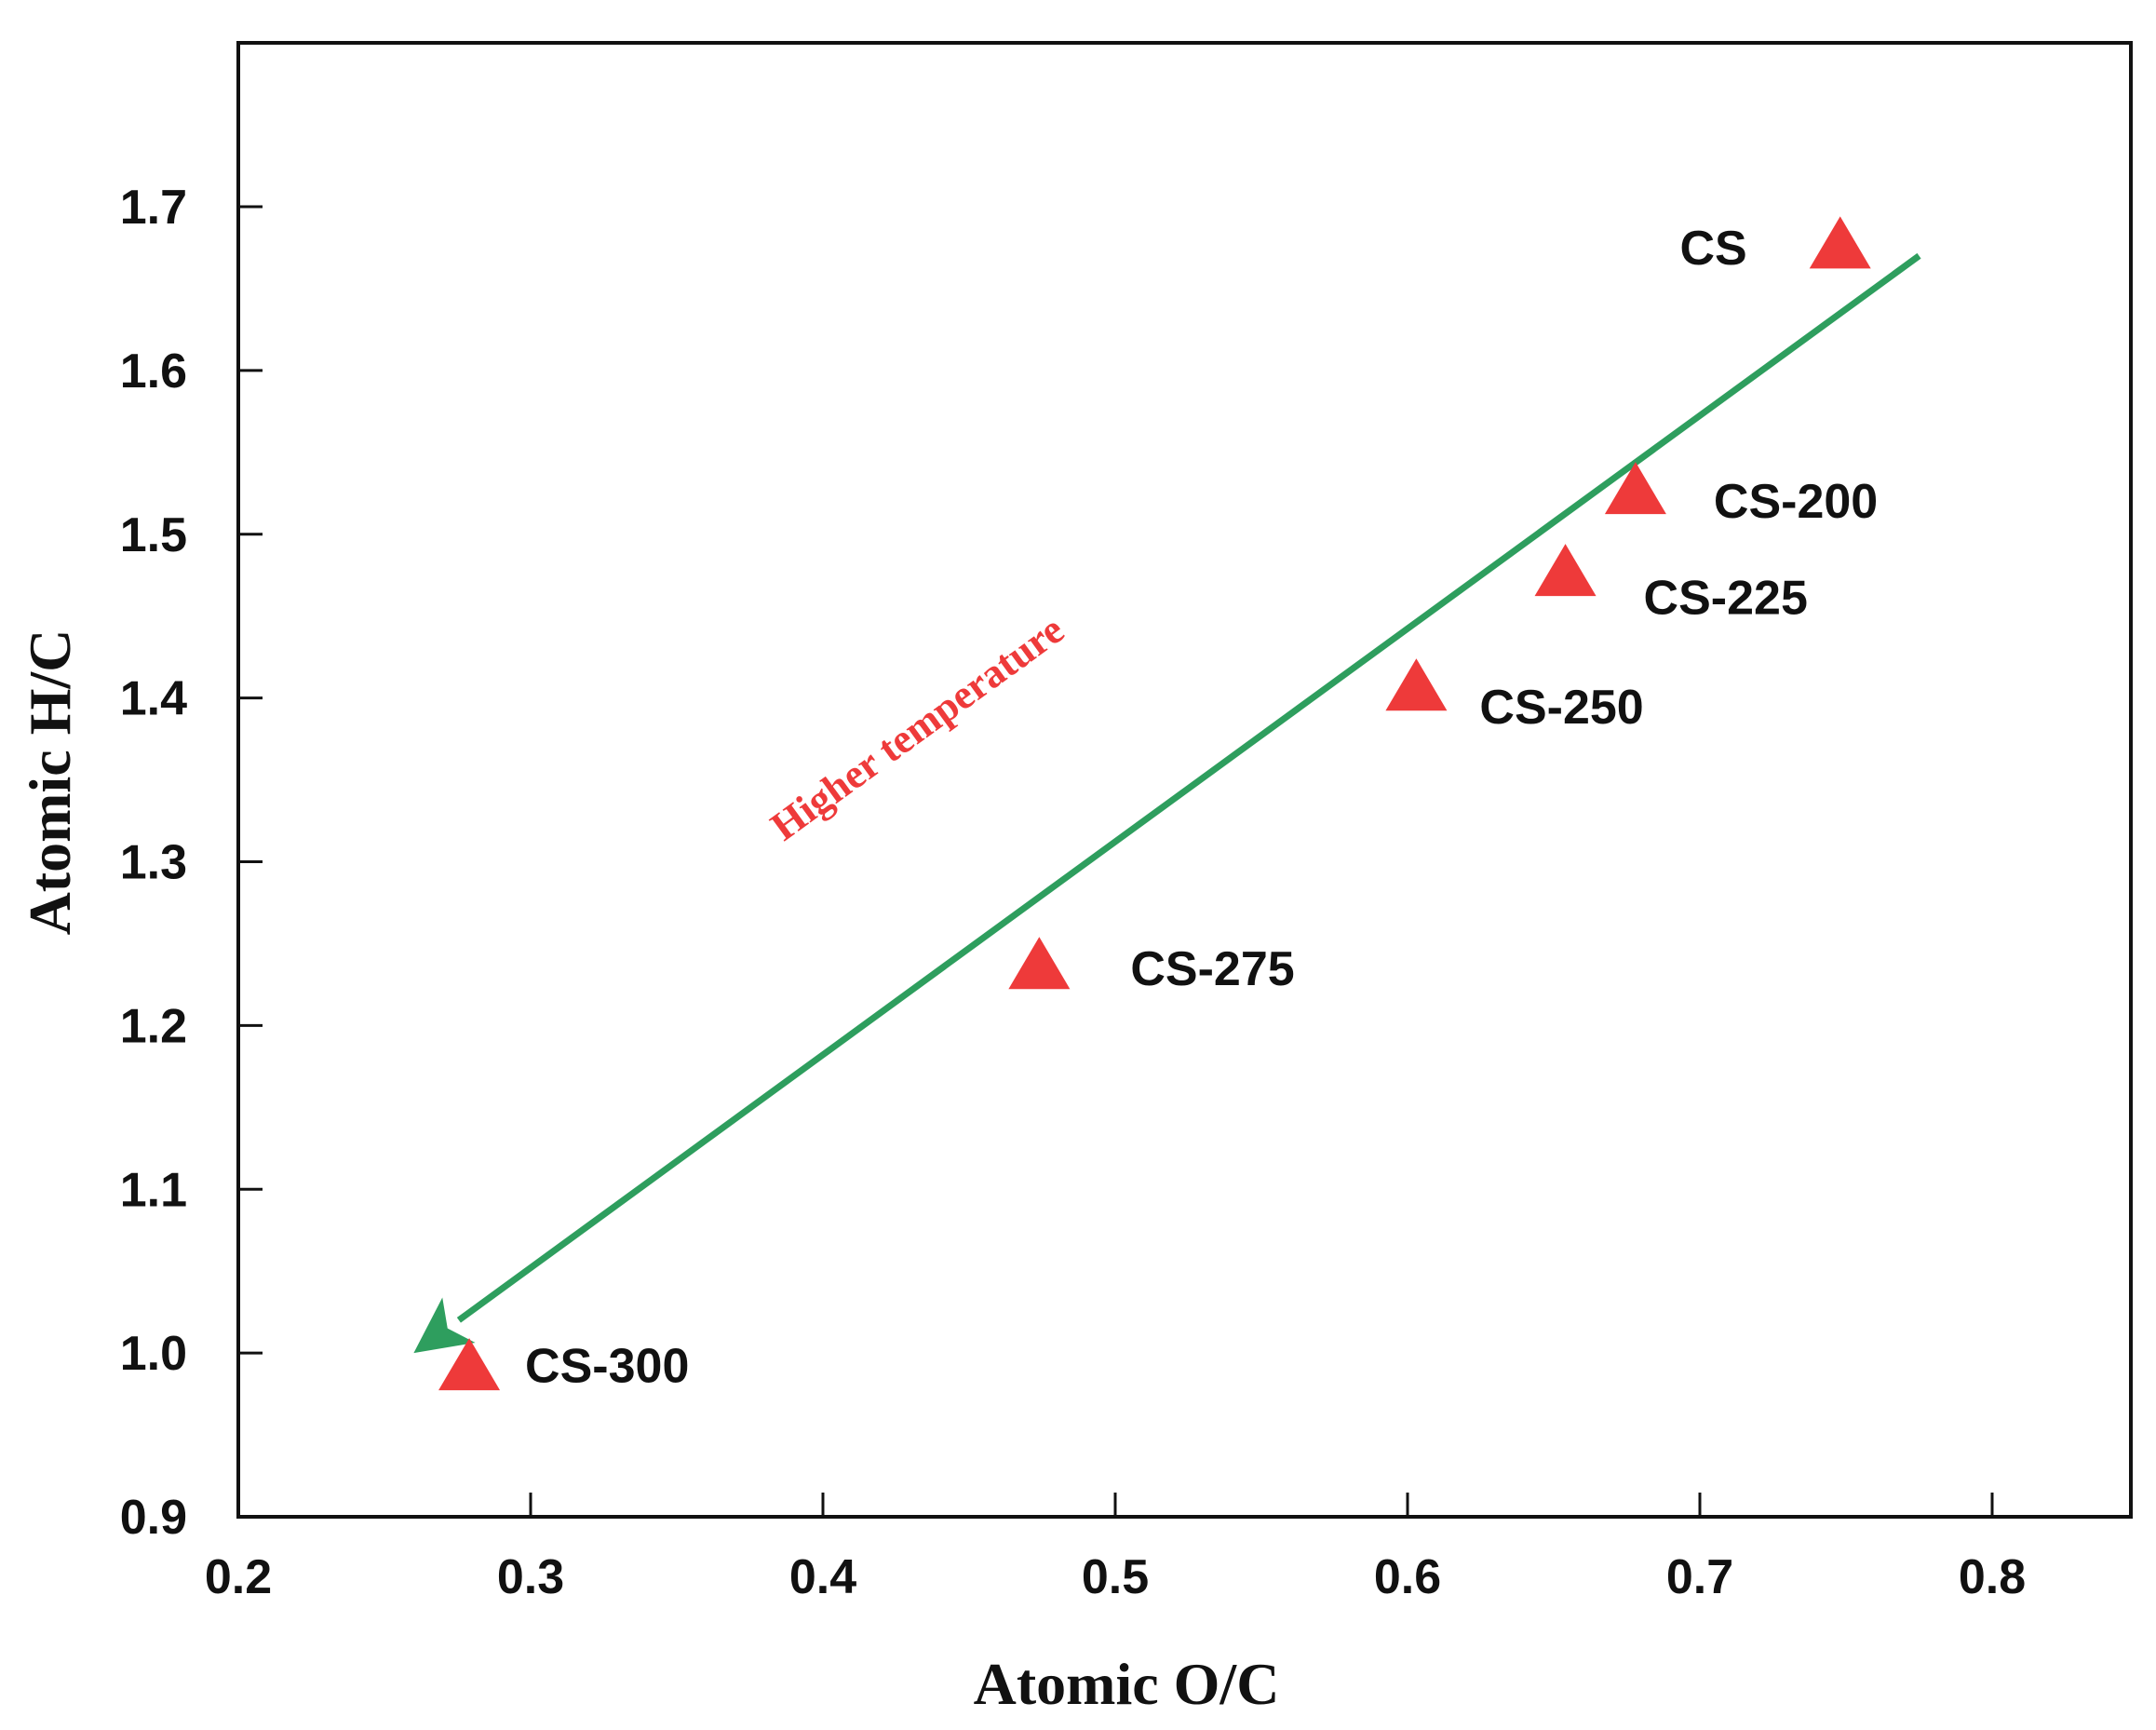 This screenshot has width=2156, height=1730. Describe the element at coordinates (153, 1026) in the screenshot. I see `y-tick-label: 1.2` at that location.